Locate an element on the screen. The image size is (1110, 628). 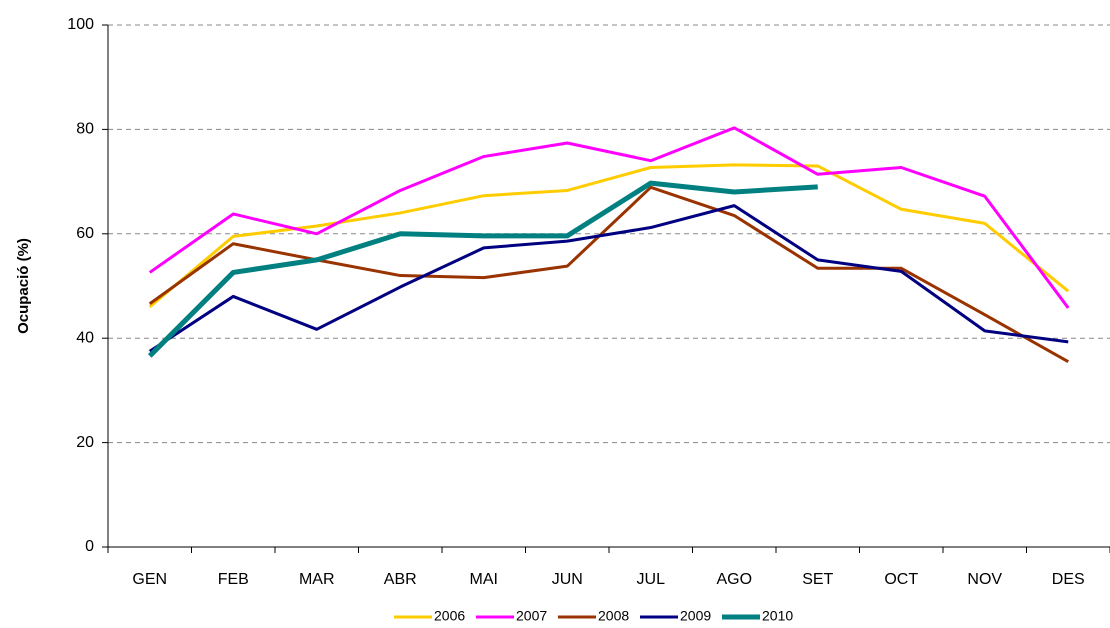
x-tick-label: GEN is located at coordinates (149, 579).